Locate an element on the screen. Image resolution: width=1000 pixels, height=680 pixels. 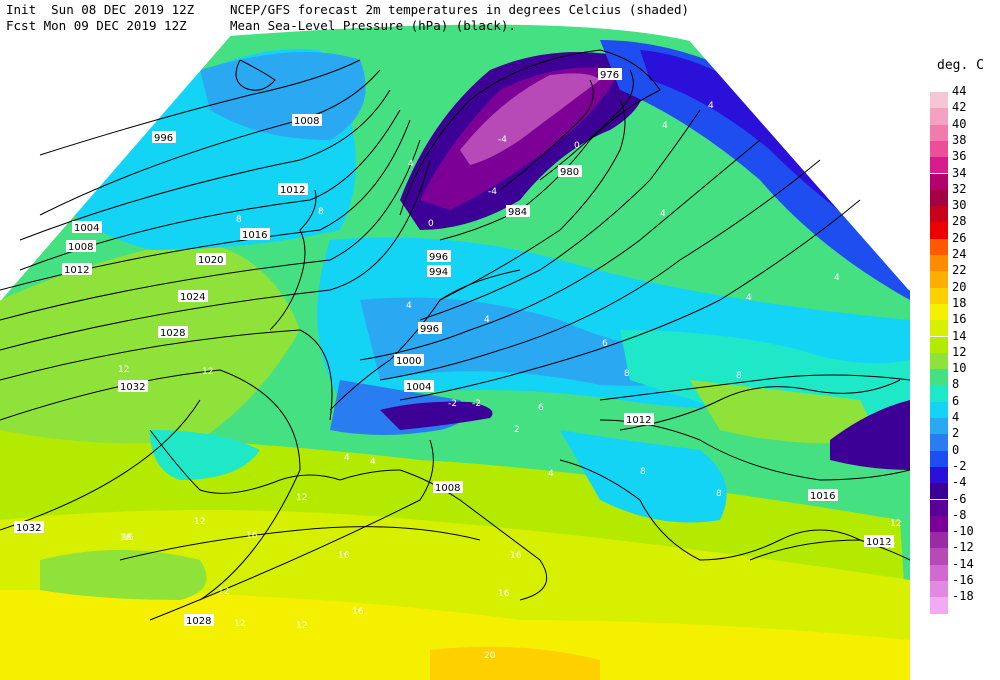
temp-label: 20 is located at coordinates (490, 656).